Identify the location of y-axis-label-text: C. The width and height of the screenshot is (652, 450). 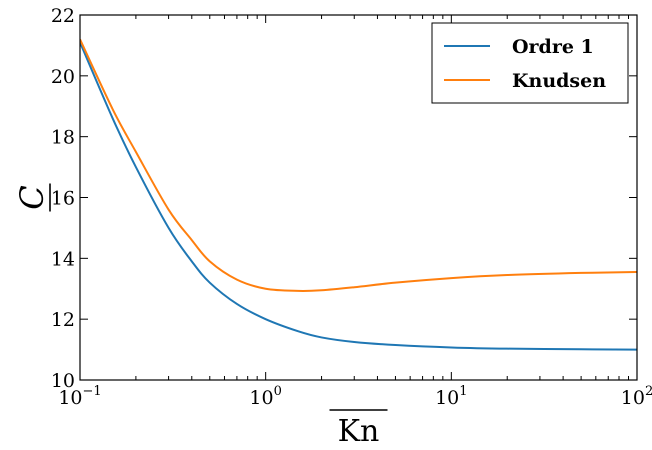
(32, 197).